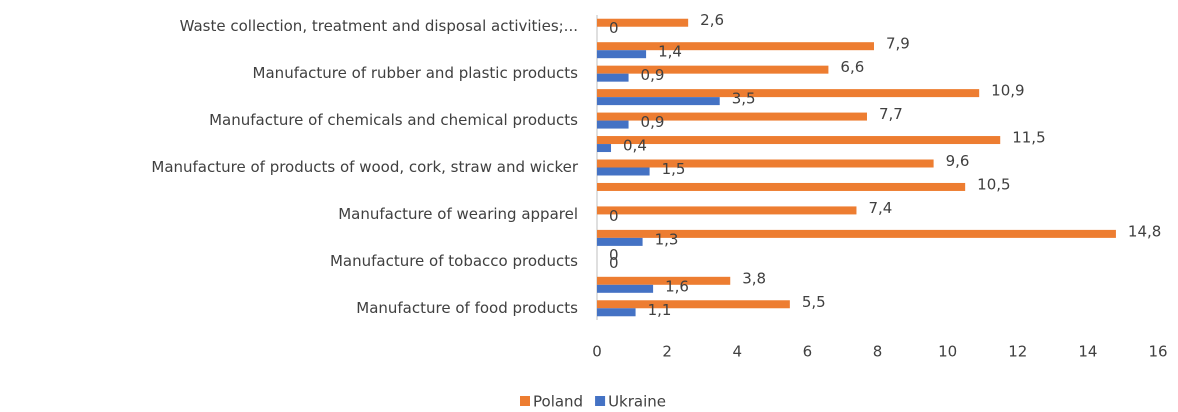 The image size is (1178, 412). What do you see at coordinates (1087, 352) in the screenshot?
I see `x-tick-label: 14` at bounding box center [1087, 352].